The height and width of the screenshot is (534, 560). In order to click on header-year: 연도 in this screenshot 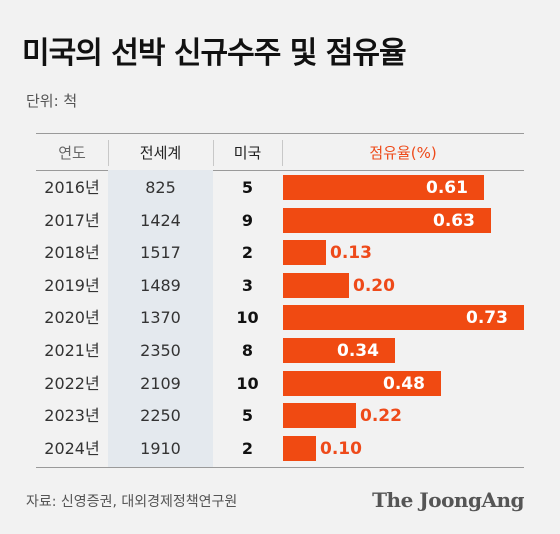, I will do `click(72, 153)`.